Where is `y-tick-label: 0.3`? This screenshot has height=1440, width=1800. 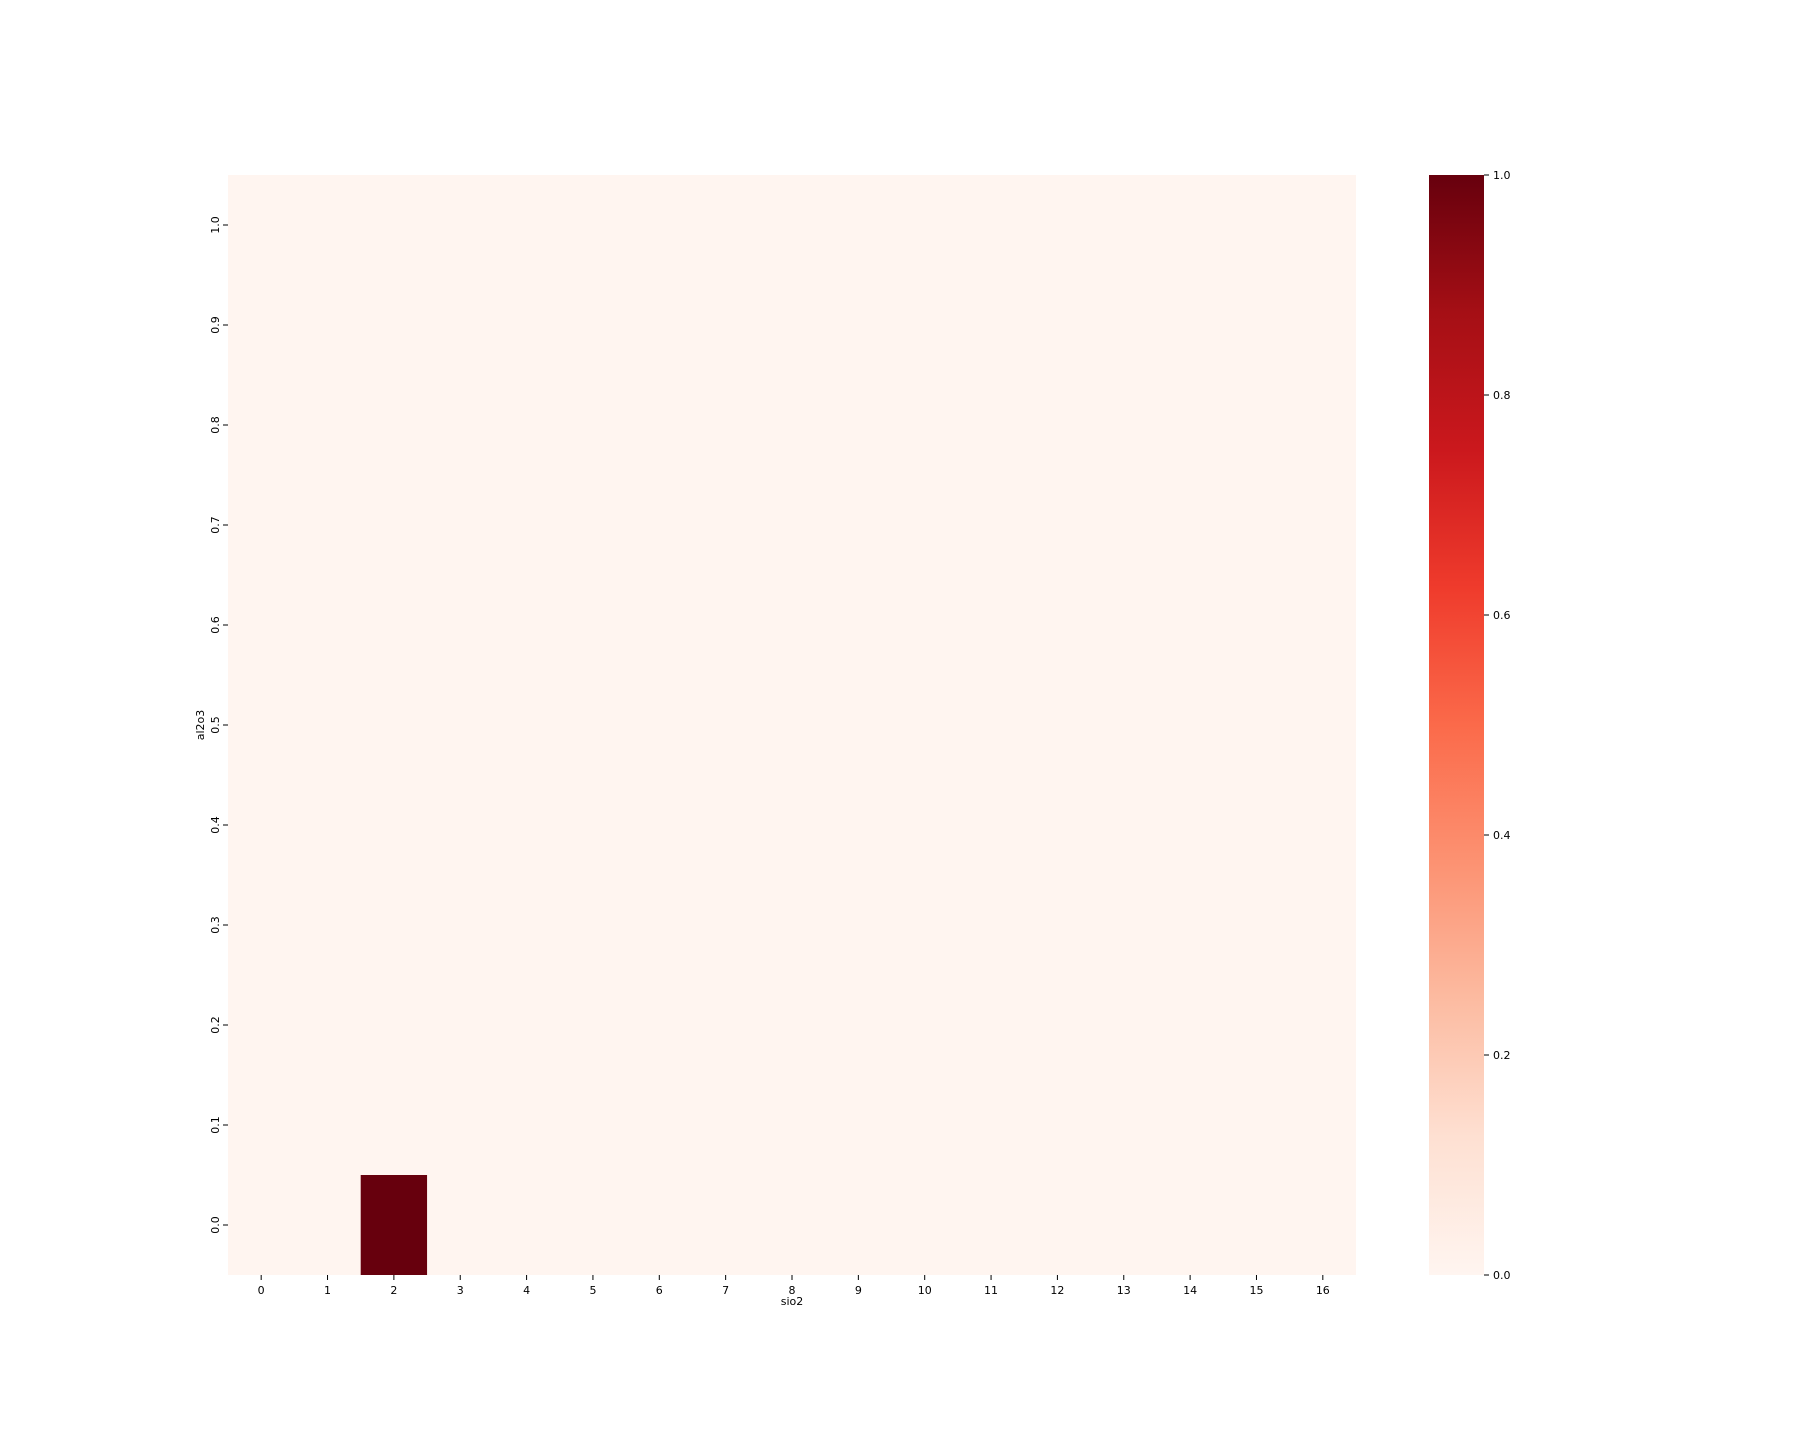 y-tick-label: 0.3 is located at coordinates (215, 925).